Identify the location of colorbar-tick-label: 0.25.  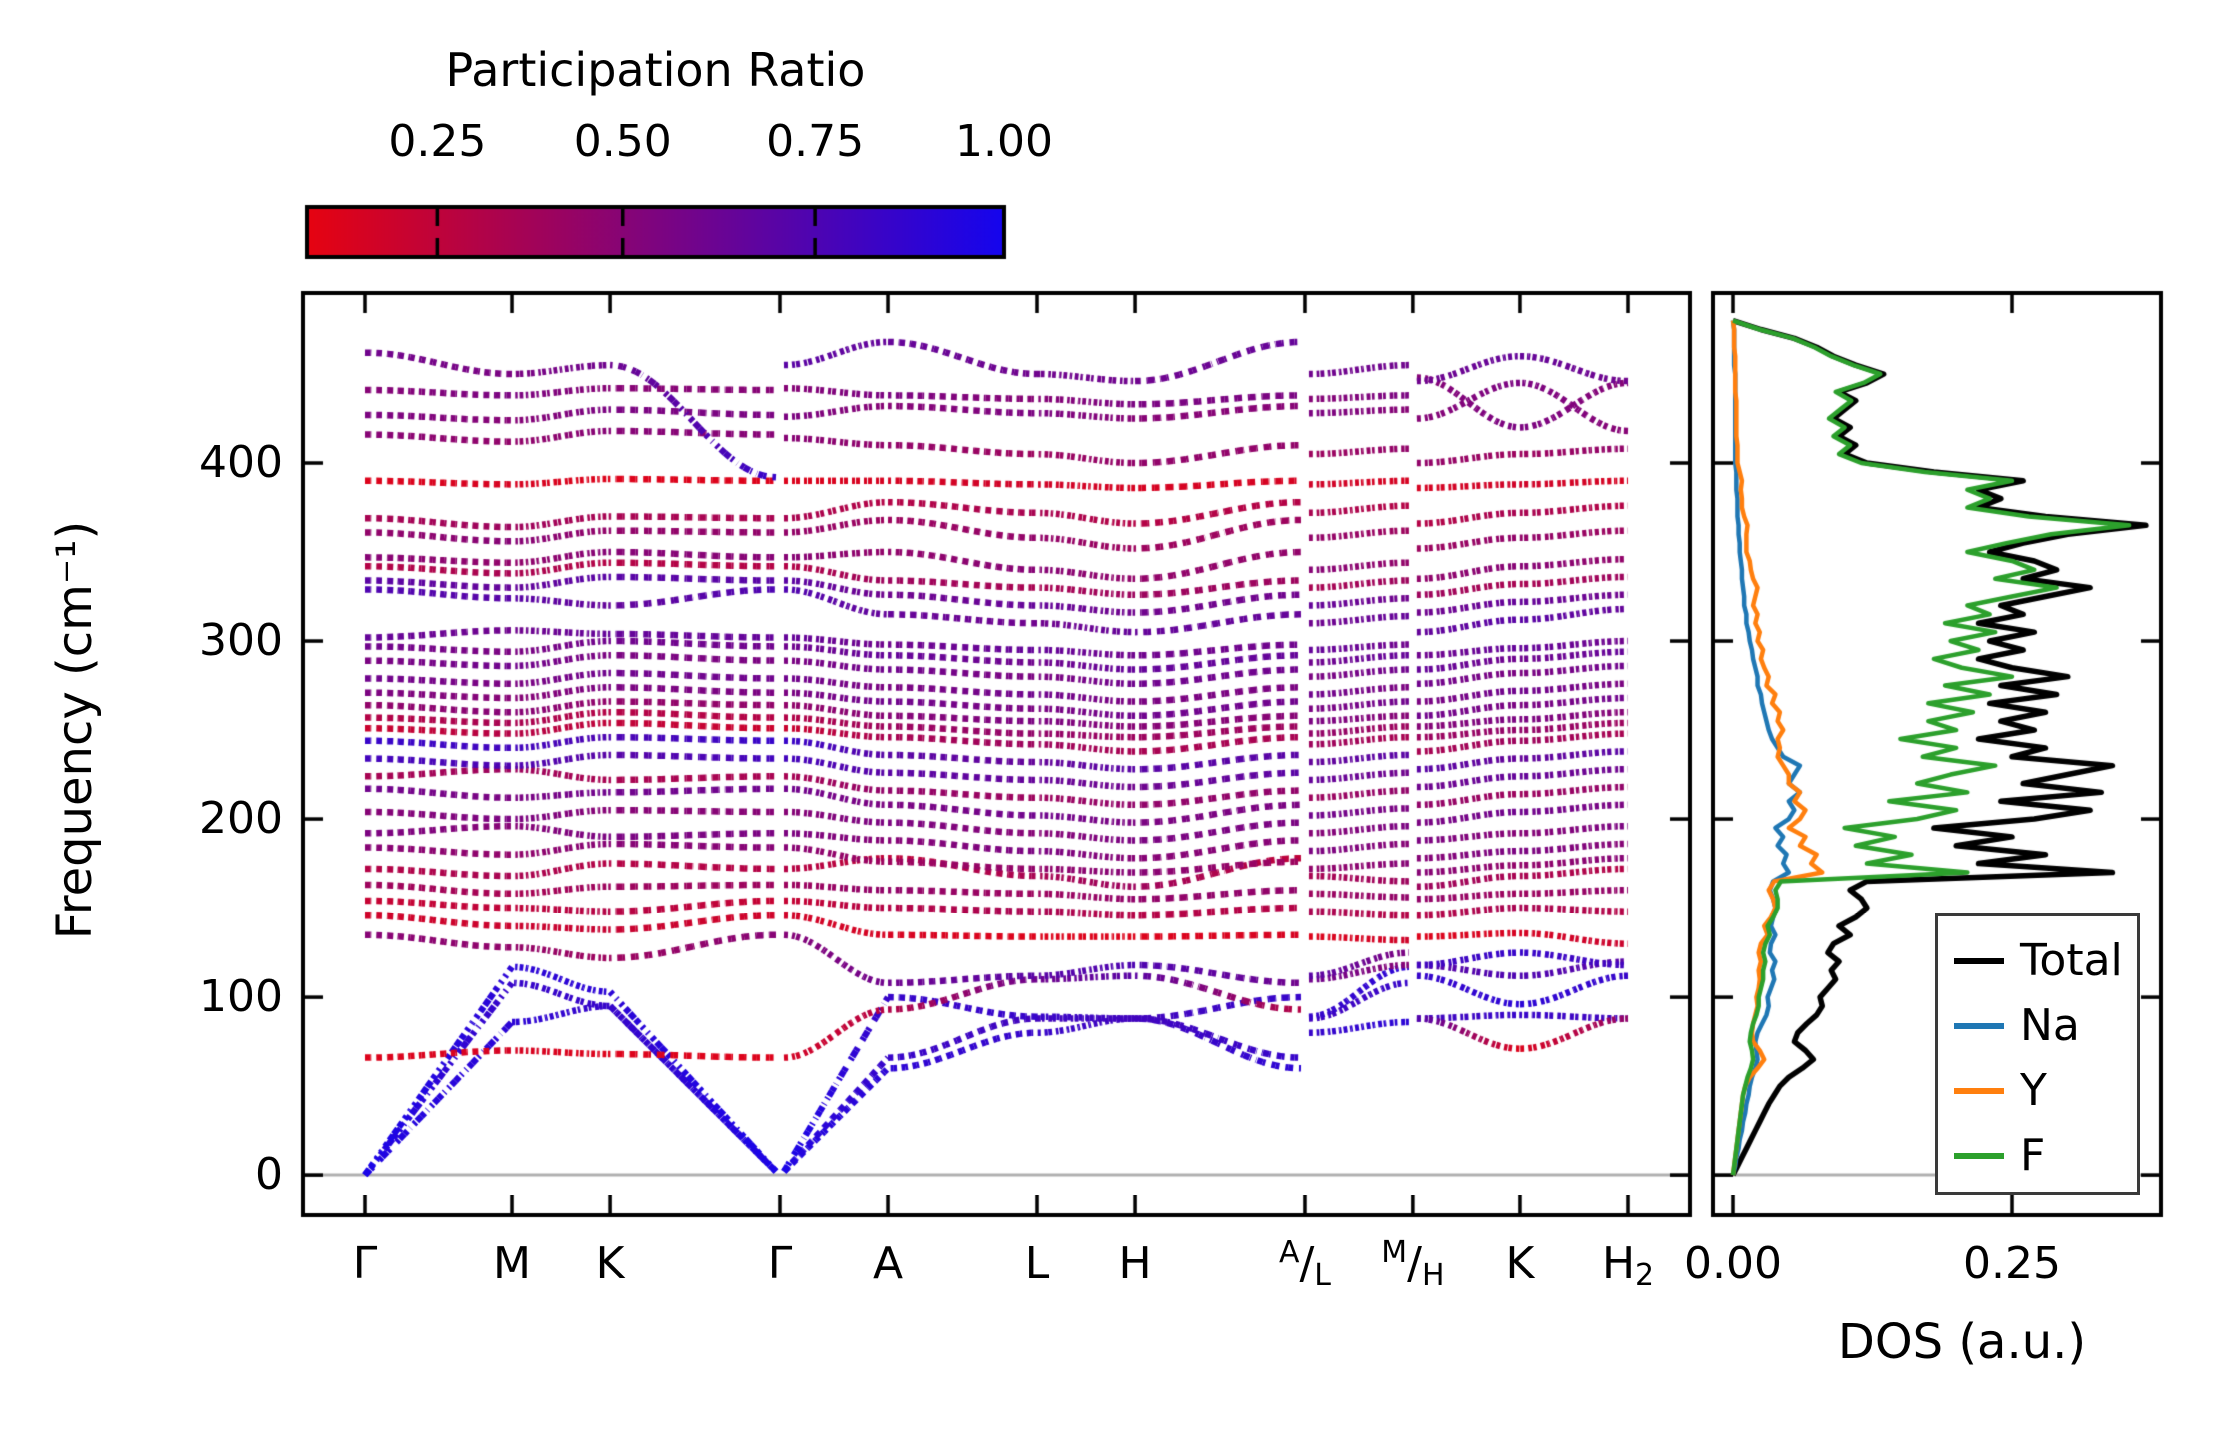
(437, 141).